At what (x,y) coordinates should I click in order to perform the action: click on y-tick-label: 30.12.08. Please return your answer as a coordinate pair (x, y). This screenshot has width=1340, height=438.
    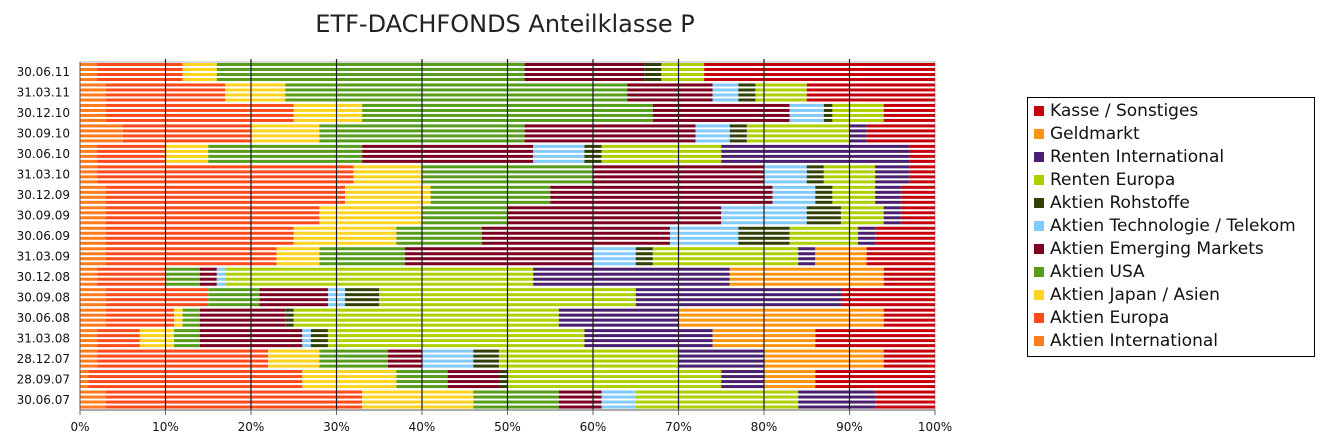
    Looking at the image, I should click on (43, 277).